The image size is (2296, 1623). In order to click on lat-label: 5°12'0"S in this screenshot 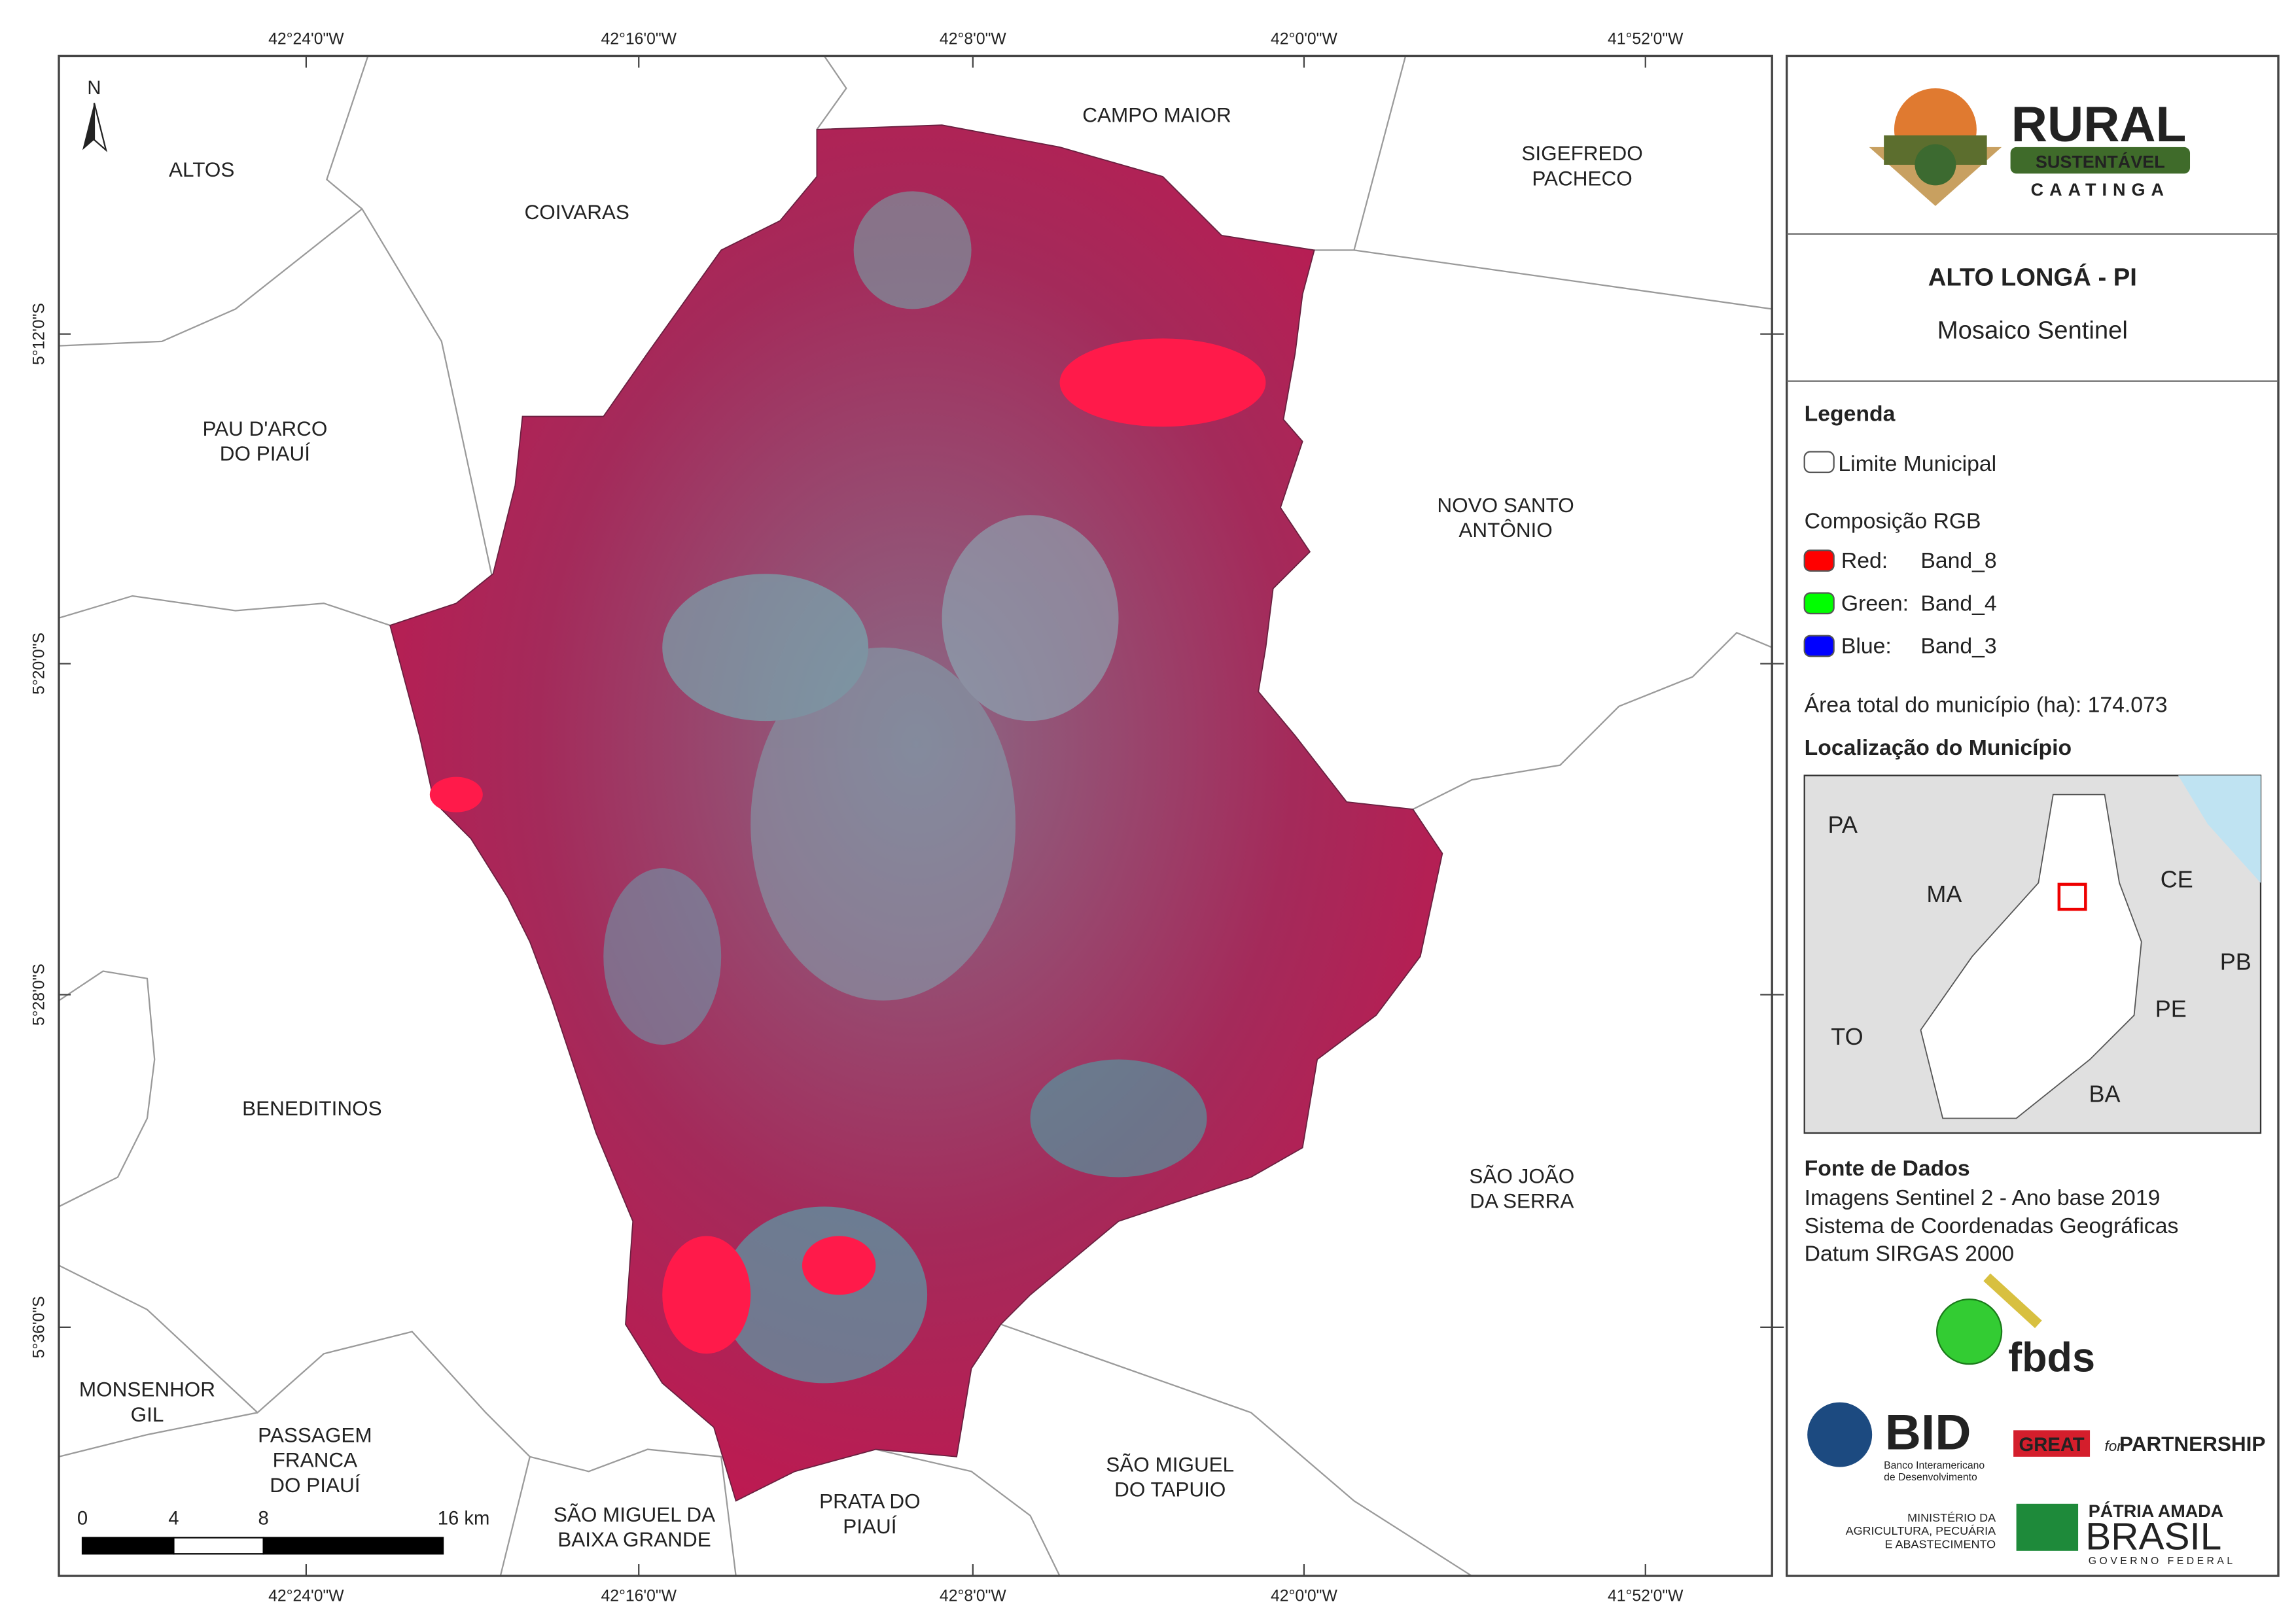, I will do `click(39, 334)`.